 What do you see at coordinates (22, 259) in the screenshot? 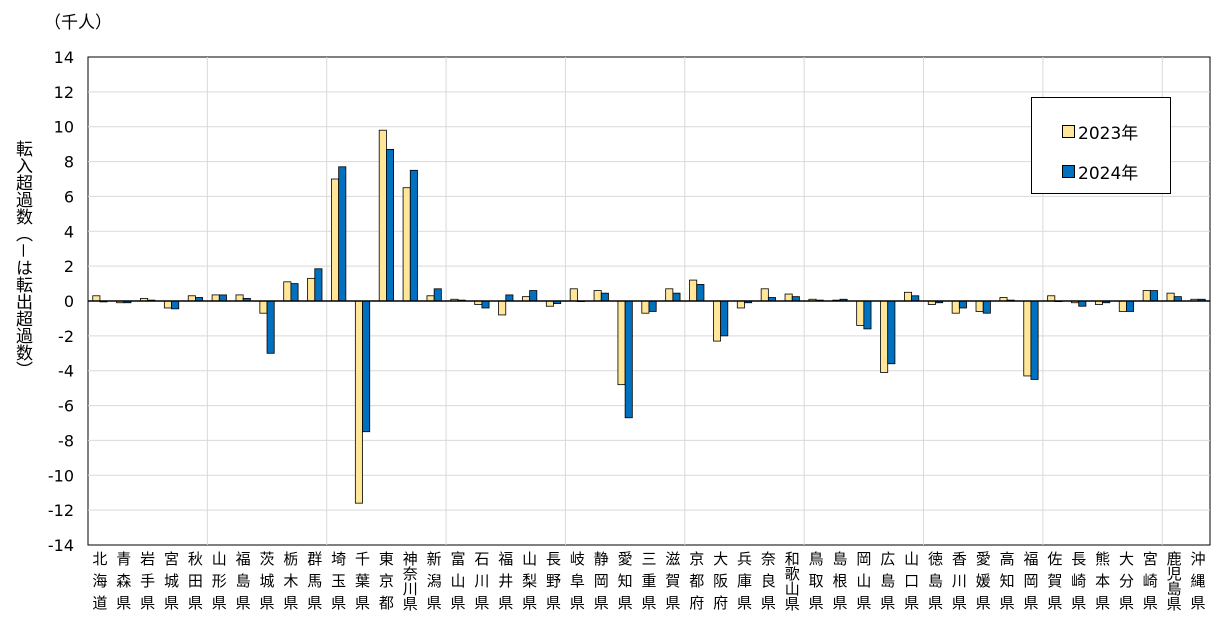
I see `y-axis-label: 転入超過数（－は転出超過数）` at bounding box center [22, 259].